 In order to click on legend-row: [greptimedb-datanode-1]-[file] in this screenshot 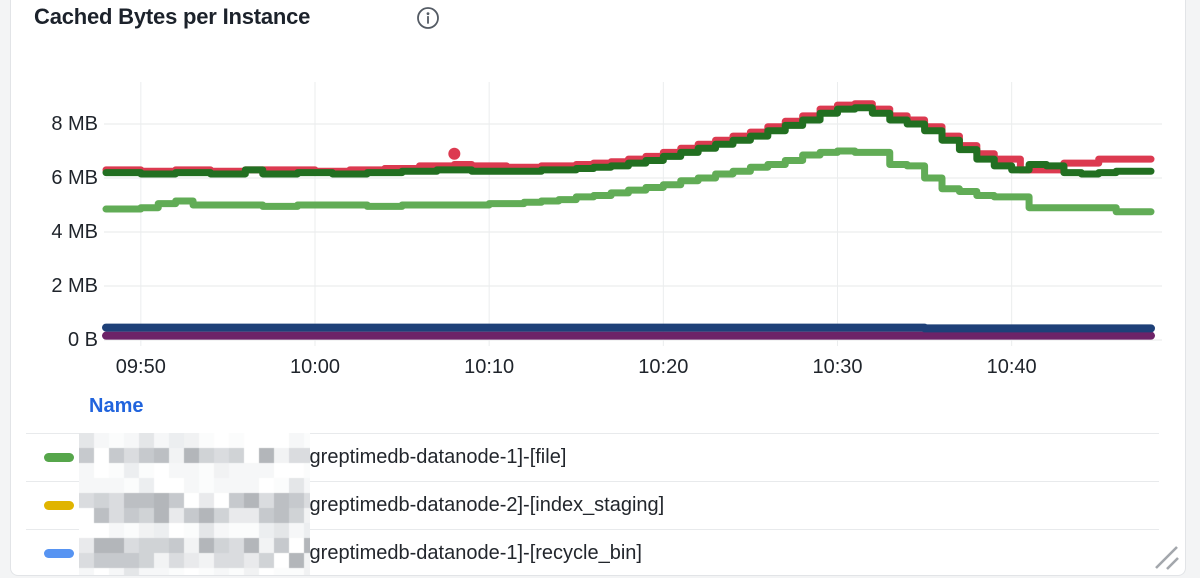, I will do `click(592, 457)`.